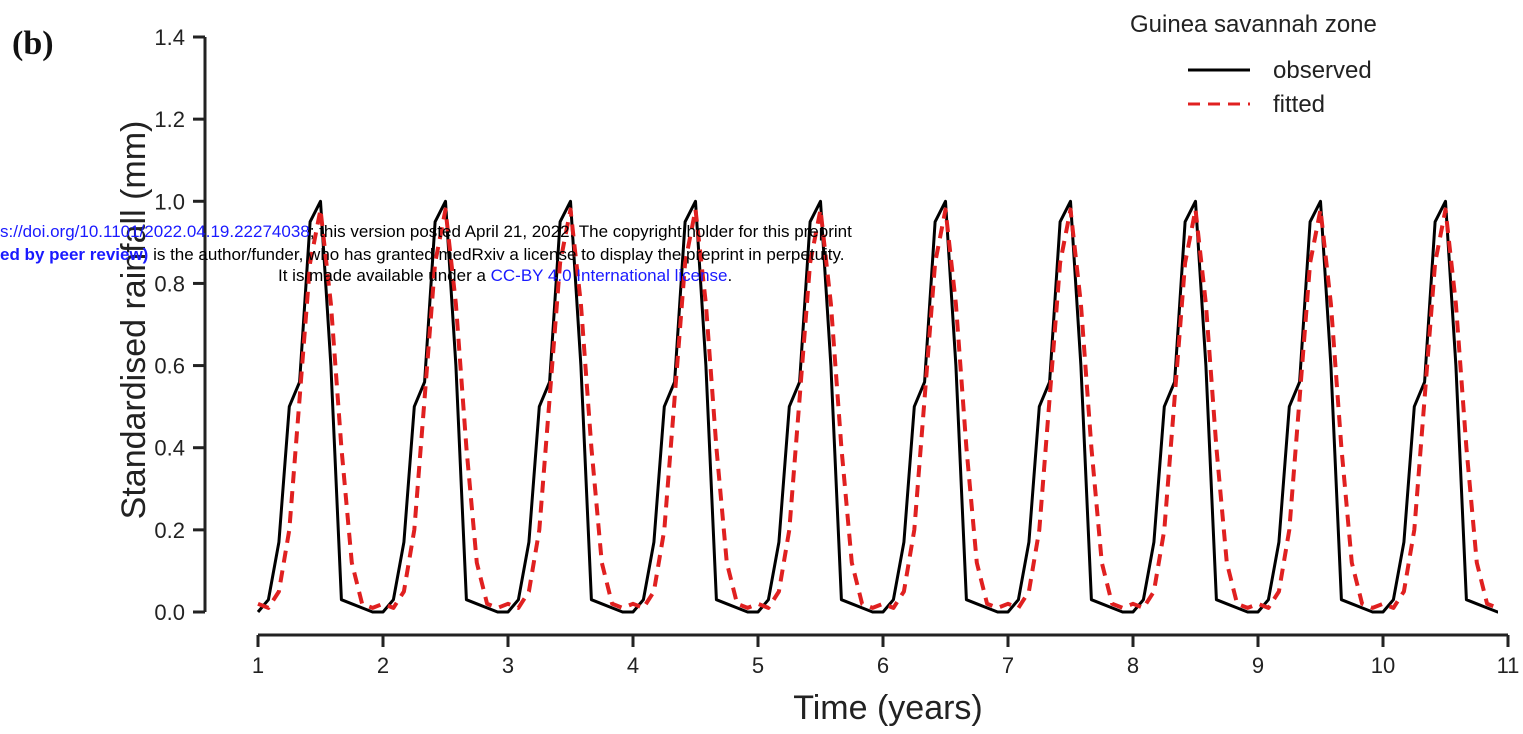 This screenshot has height=734, width=1523. Describe the element at coordinates (169, 119) in the screenshot. I see `y-tick-label: 1.2` at that location.